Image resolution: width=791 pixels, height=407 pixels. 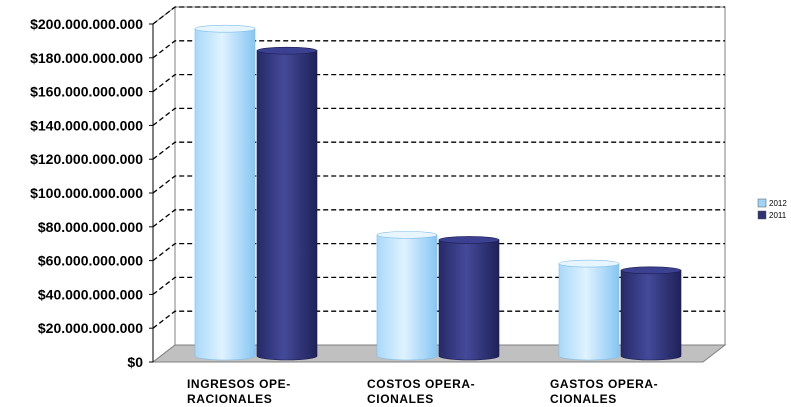 I want to click on x-category-label: INGRESOS OPE-, so click(x=239, y=384).